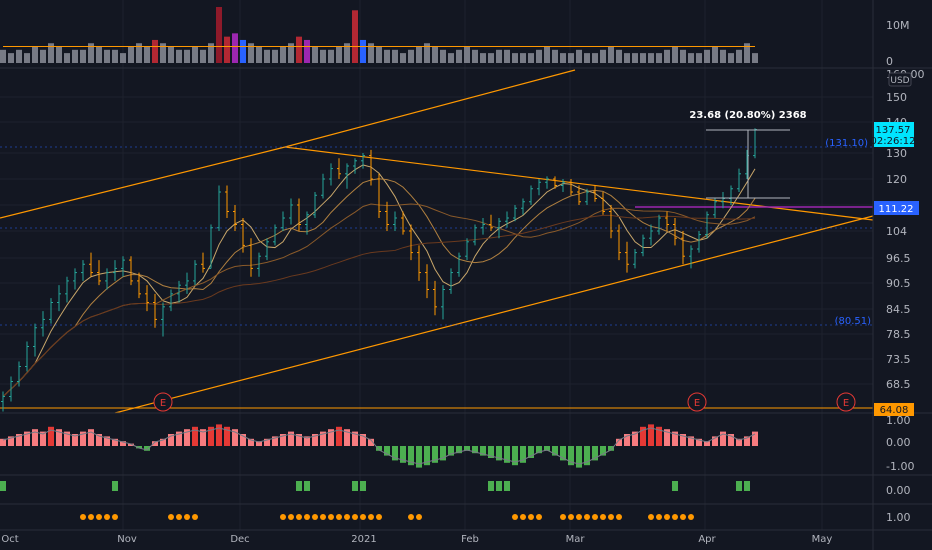 This screenshot has height=550, width=932. I want to click on date-label: May, so click(822, 539).